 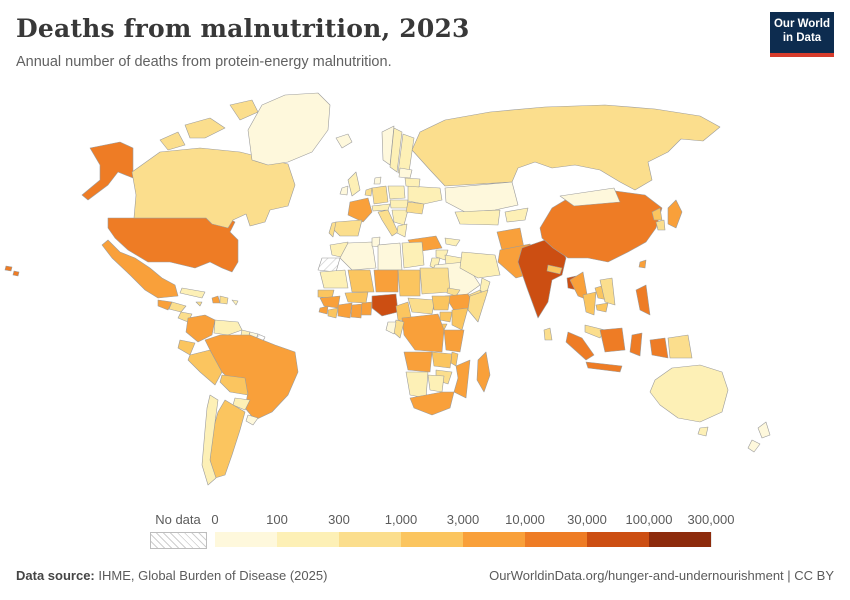 I want to click on country-kazakhstan, so click(x=481, y=197).